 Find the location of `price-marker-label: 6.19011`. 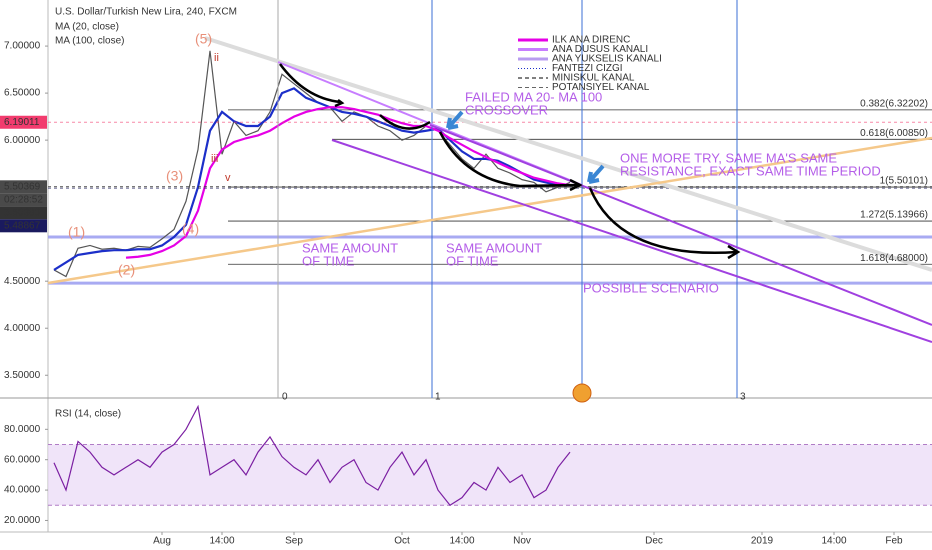

price-marker-label: 6.19011 is located at coordinates (22, 122).